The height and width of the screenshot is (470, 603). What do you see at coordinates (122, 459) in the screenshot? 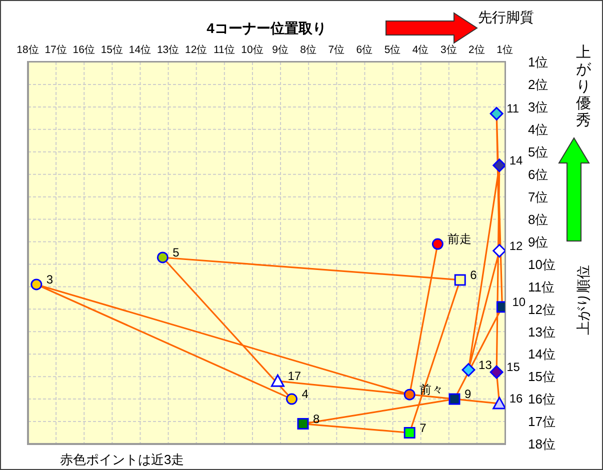
I see `text: 赤色ポイントは近3走` at bounding box center [122, 459].